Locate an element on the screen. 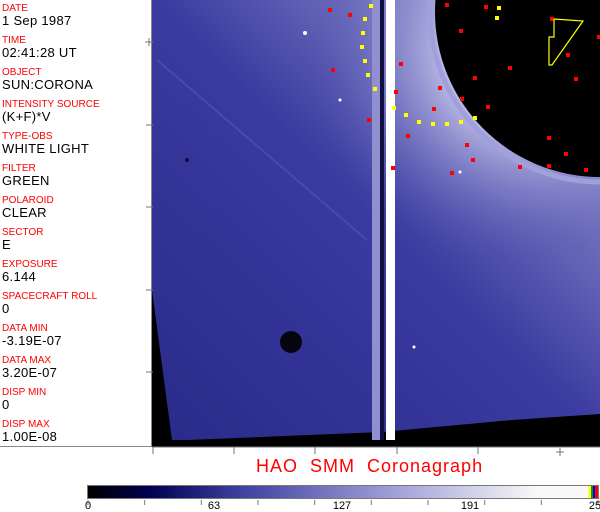 Image resolution: width=600 pixels, height=512 pixels. field-label: EXPOSURE is located at coordinates (30, 264).